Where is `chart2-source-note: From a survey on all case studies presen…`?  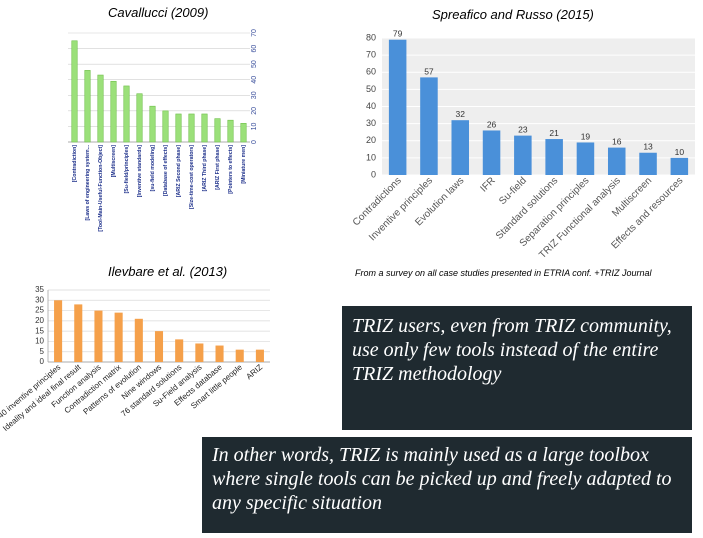
chart2-source-note: From a survey on all case studies presen… is located at coordinates (503, 273).